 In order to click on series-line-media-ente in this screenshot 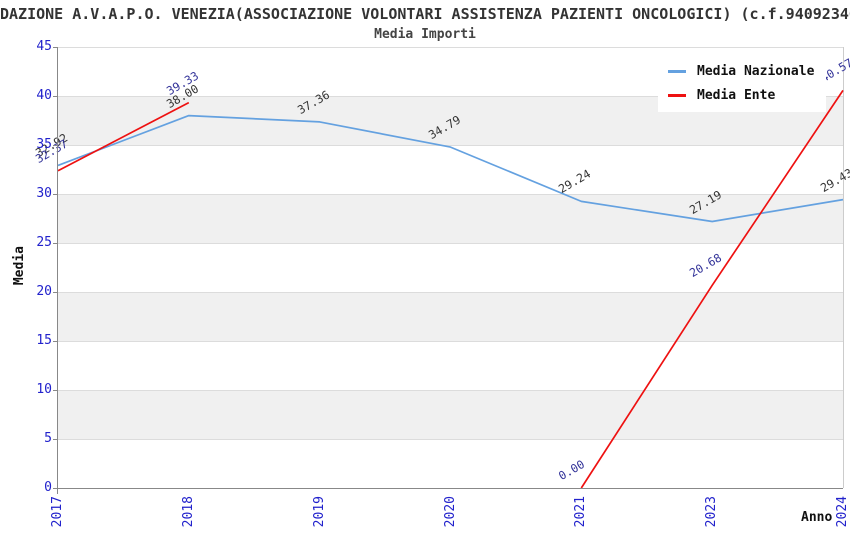, I will do `click(123, 136)`.